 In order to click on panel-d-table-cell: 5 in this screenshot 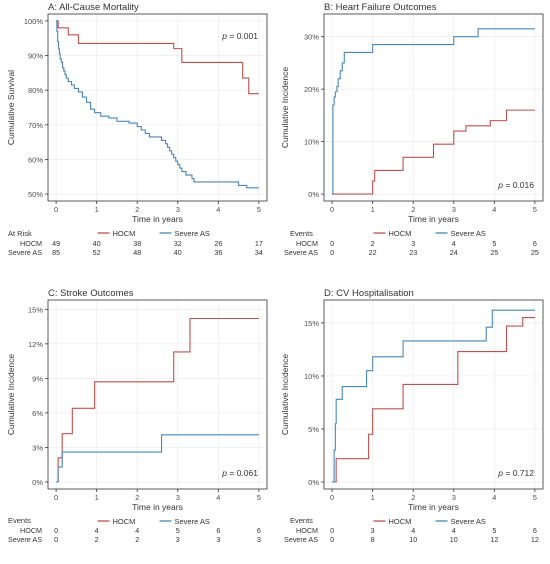, I will do `click(494, 530)`.